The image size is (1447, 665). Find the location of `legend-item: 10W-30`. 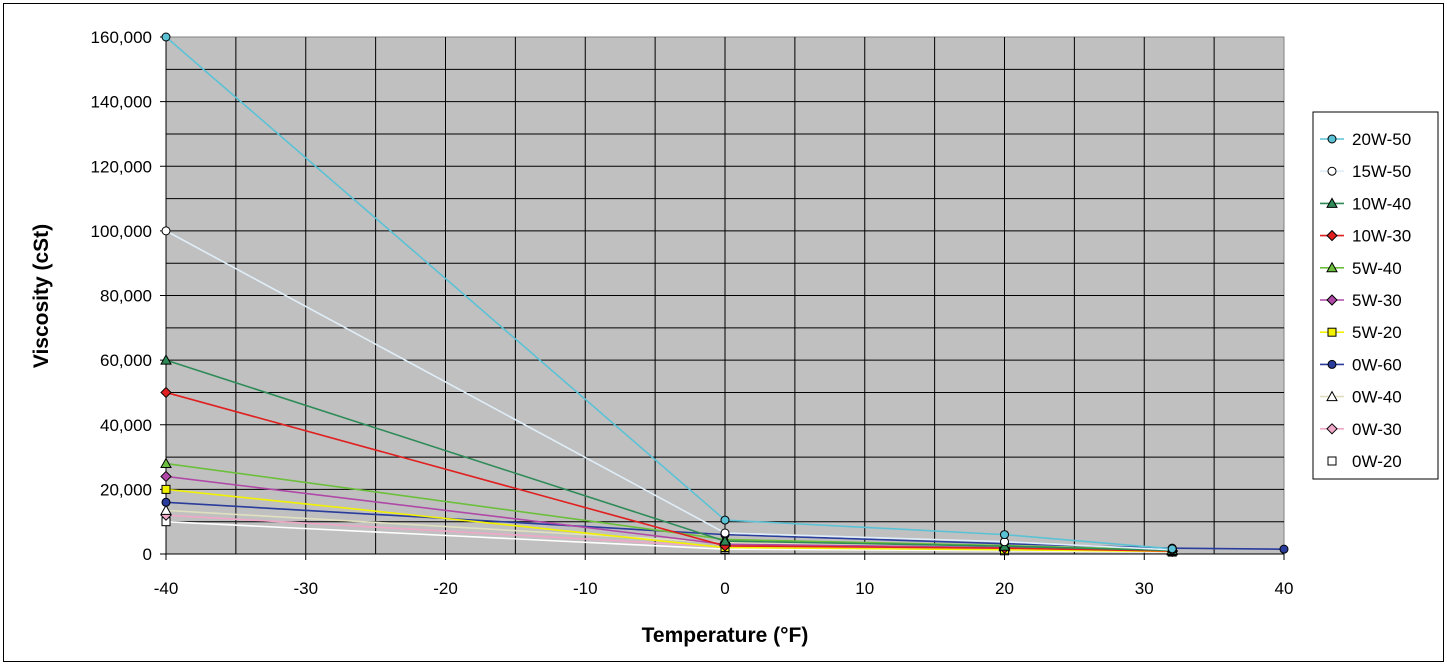

legend-item: 10W-30 is located at coordinates (1365, 236).